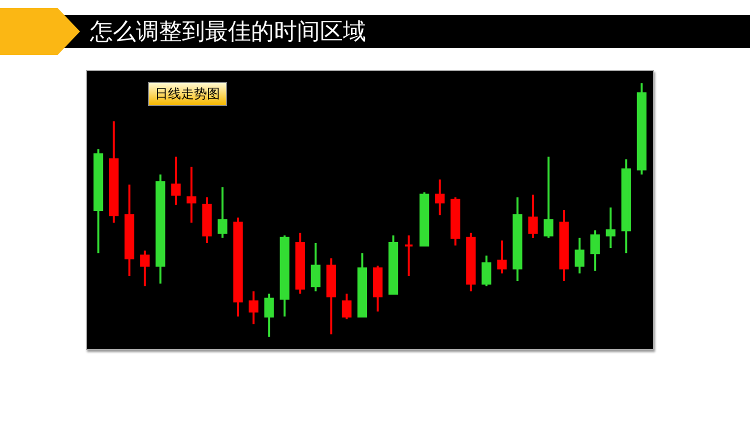 This screenshot has width=750, height=422. I want to click on chart-title: 怎么调整到最佳的时间区域, so click(228, 32).